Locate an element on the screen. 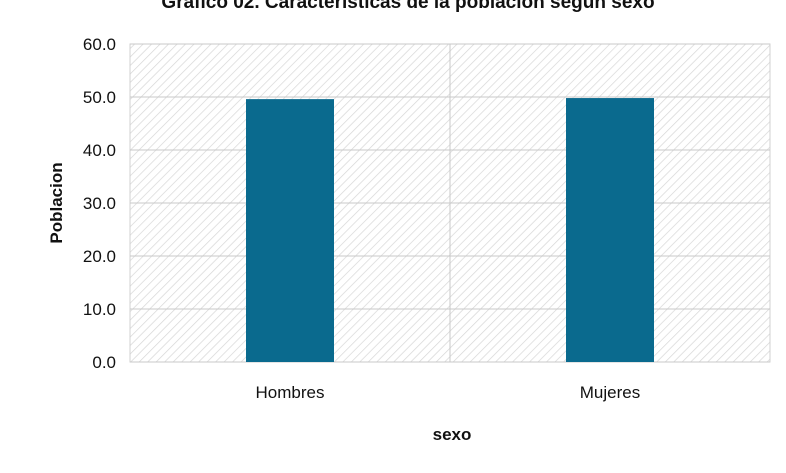 This screenshot has width=786, height=473. x-tick-label: Hombres is located at coordinates (290, 392).